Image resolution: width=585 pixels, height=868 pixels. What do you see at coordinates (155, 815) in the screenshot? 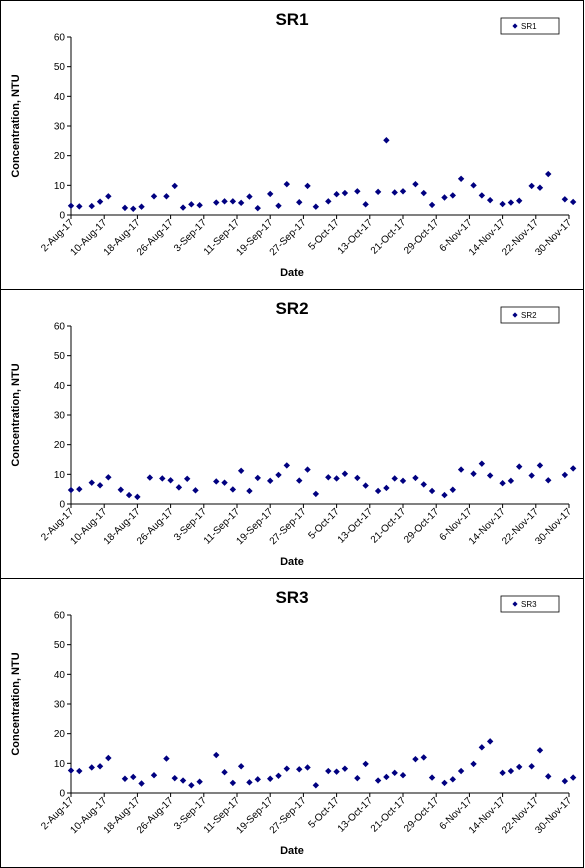
I see `x-tick-label: 26-Aug-17` at bounding box center [155, 815].